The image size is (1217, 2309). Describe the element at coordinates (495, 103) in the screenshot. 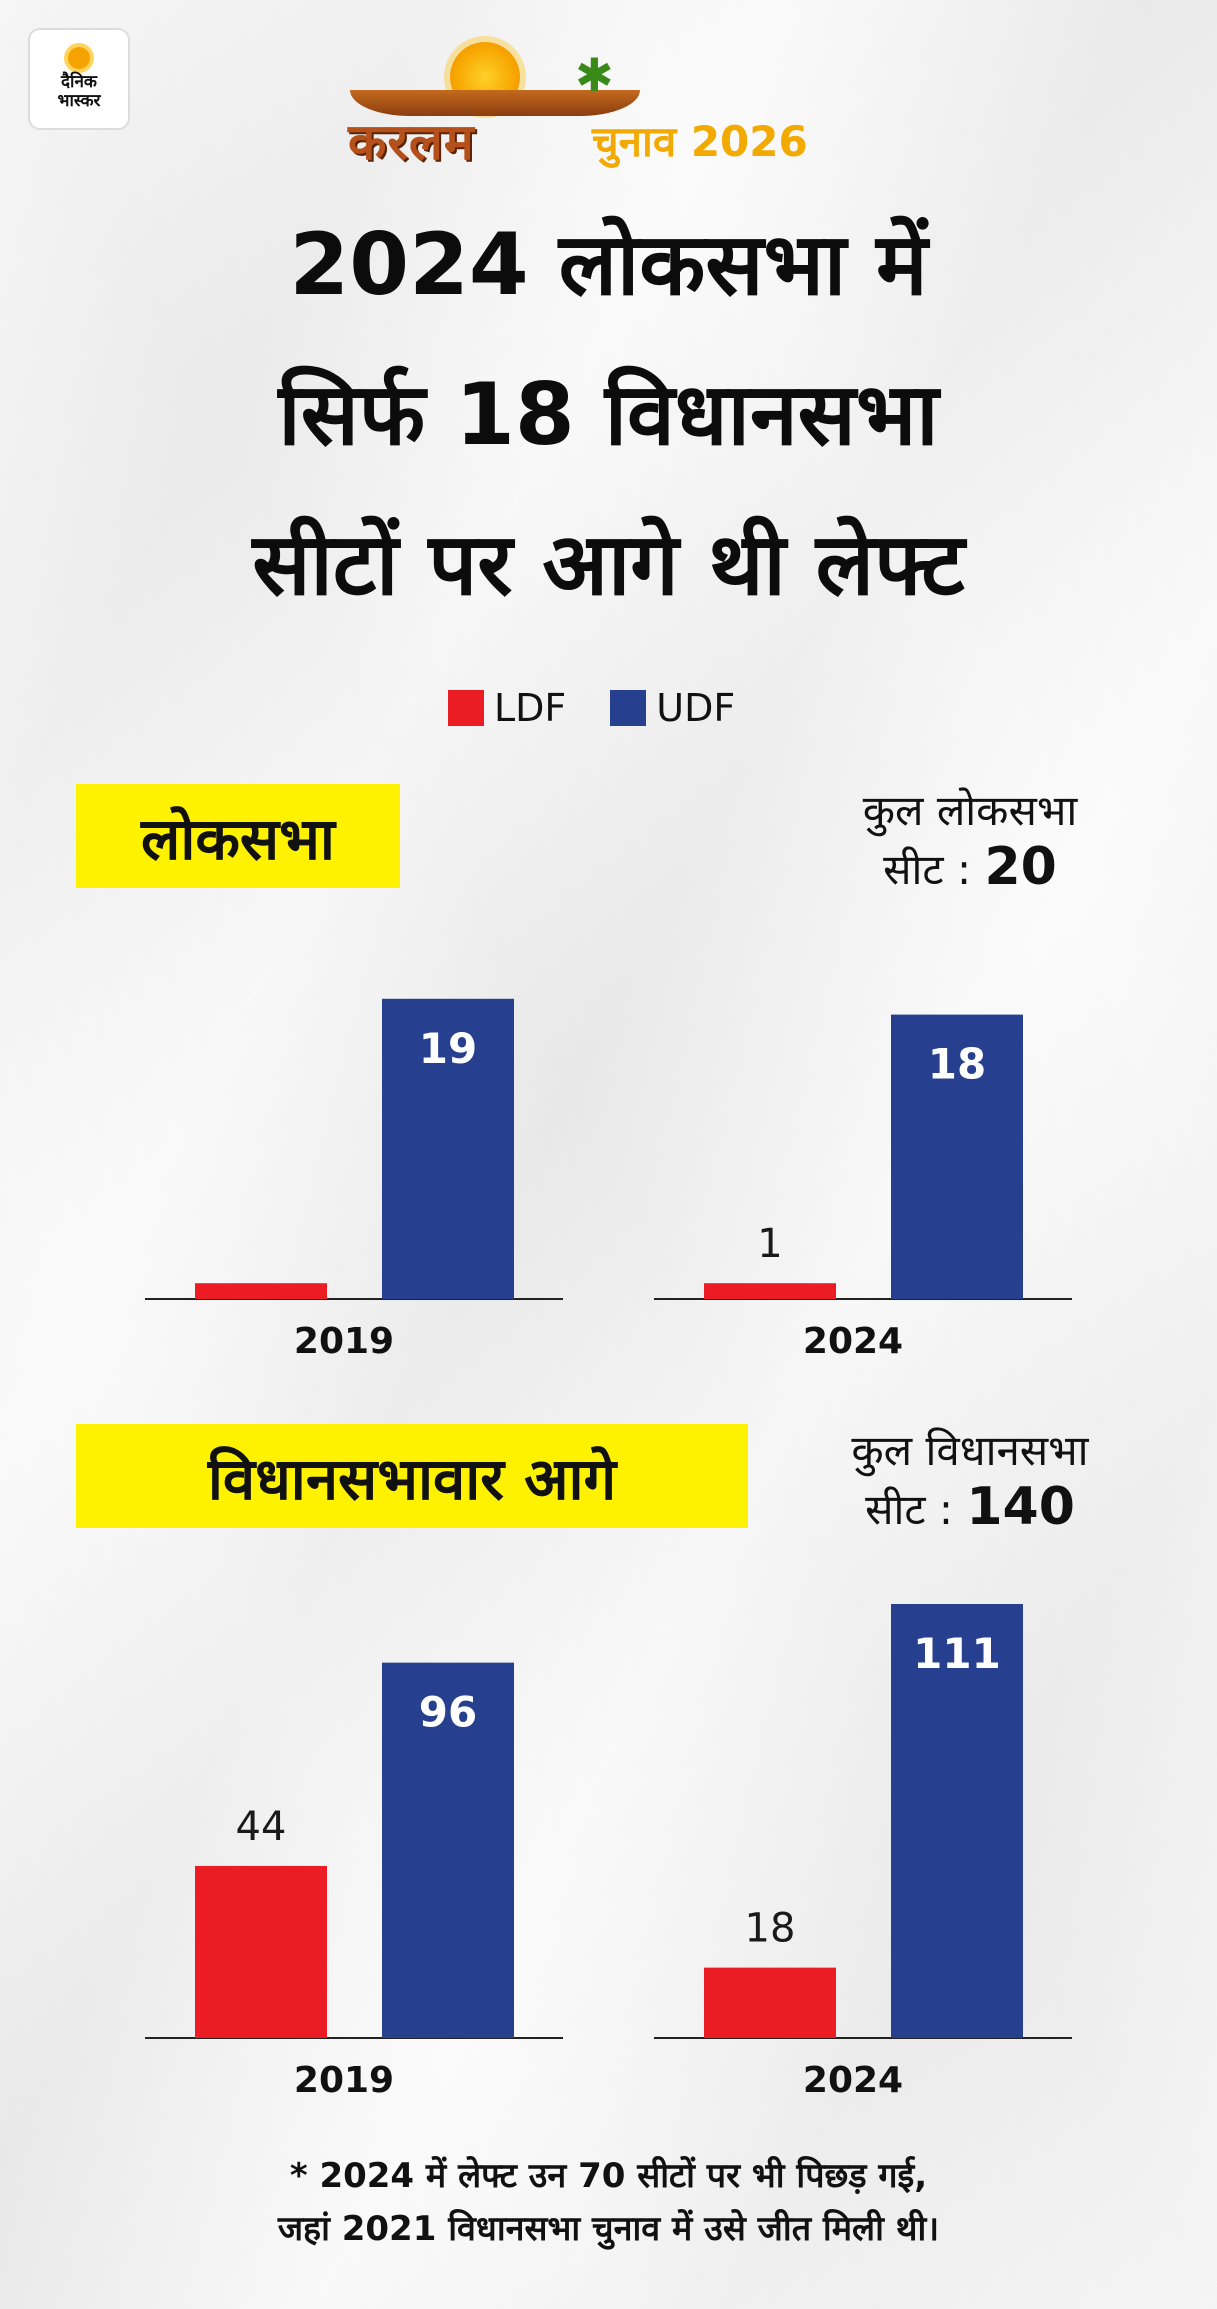

I see `boat-icon` at that location.